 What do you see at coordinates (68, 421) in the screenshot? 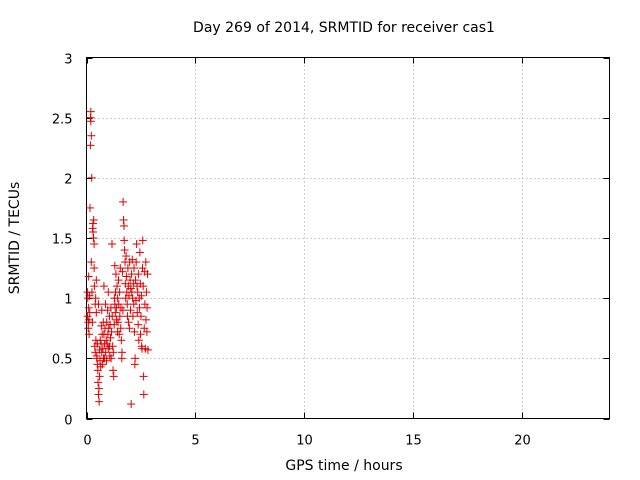
I see `y-tick-label-0: 0` at bounding box center [68, 421].